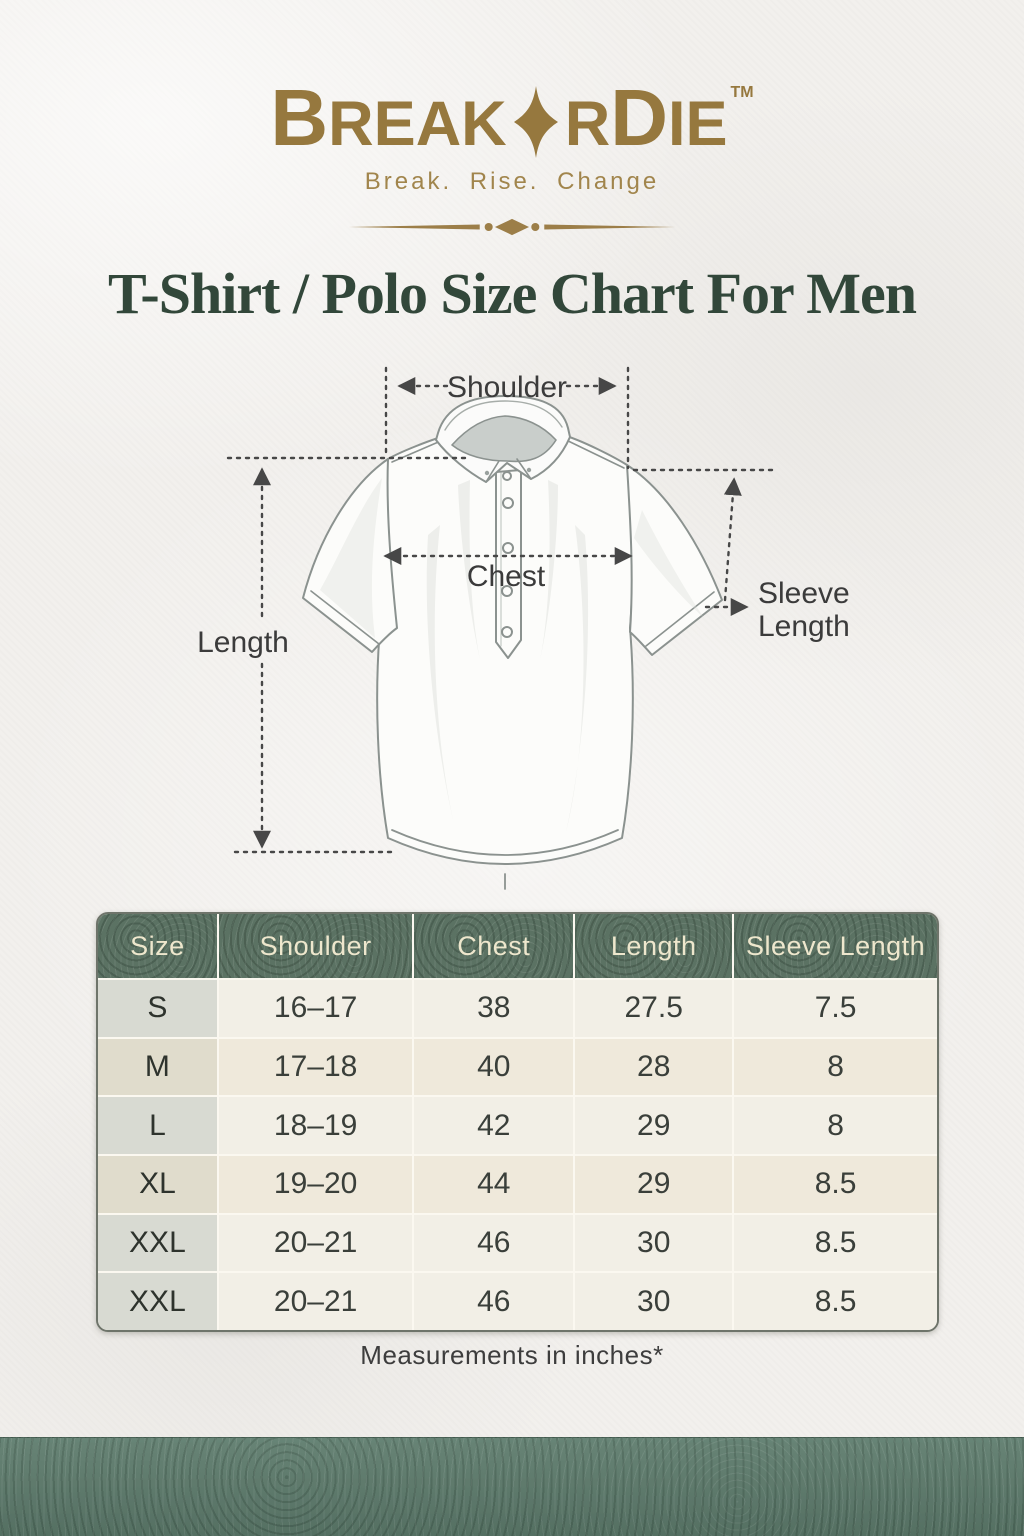 The height and width of the screenshot is (1536, 1024). I want to click on table-cell: 38, so click(494, 1008).